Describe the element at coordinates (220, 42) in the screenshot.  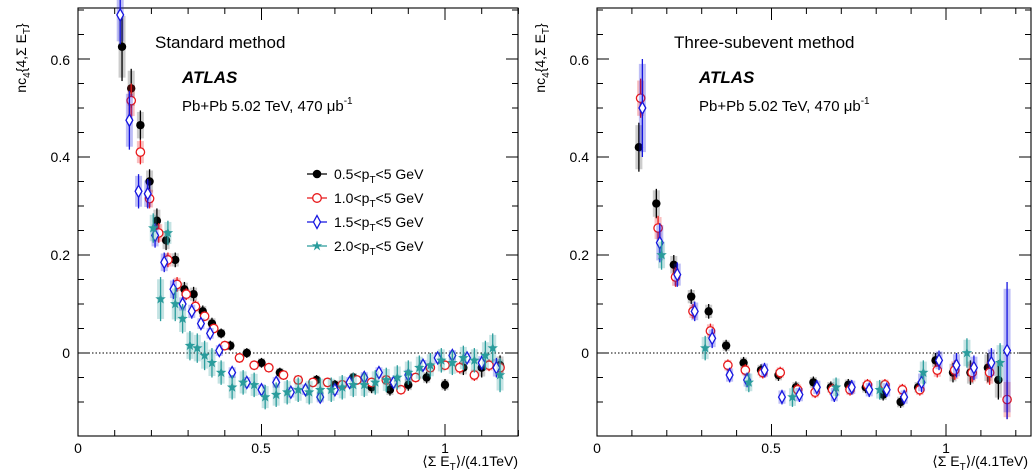
I see `panel-title: Standard method` at that location.